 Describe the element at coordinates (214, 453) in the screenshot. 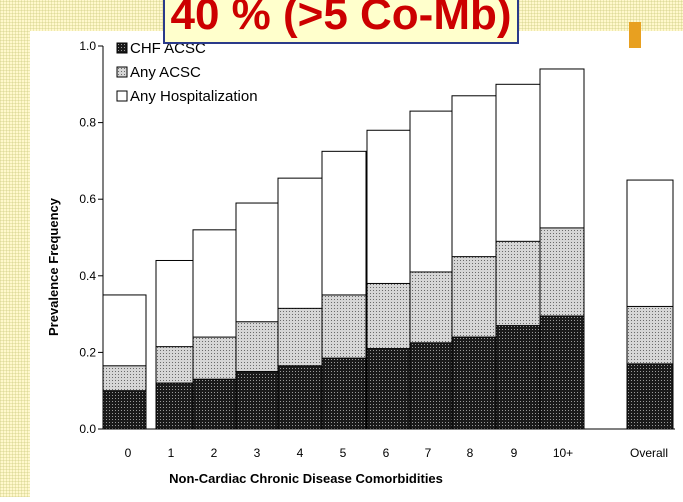

I see `x-tick-label: 2` at that location.